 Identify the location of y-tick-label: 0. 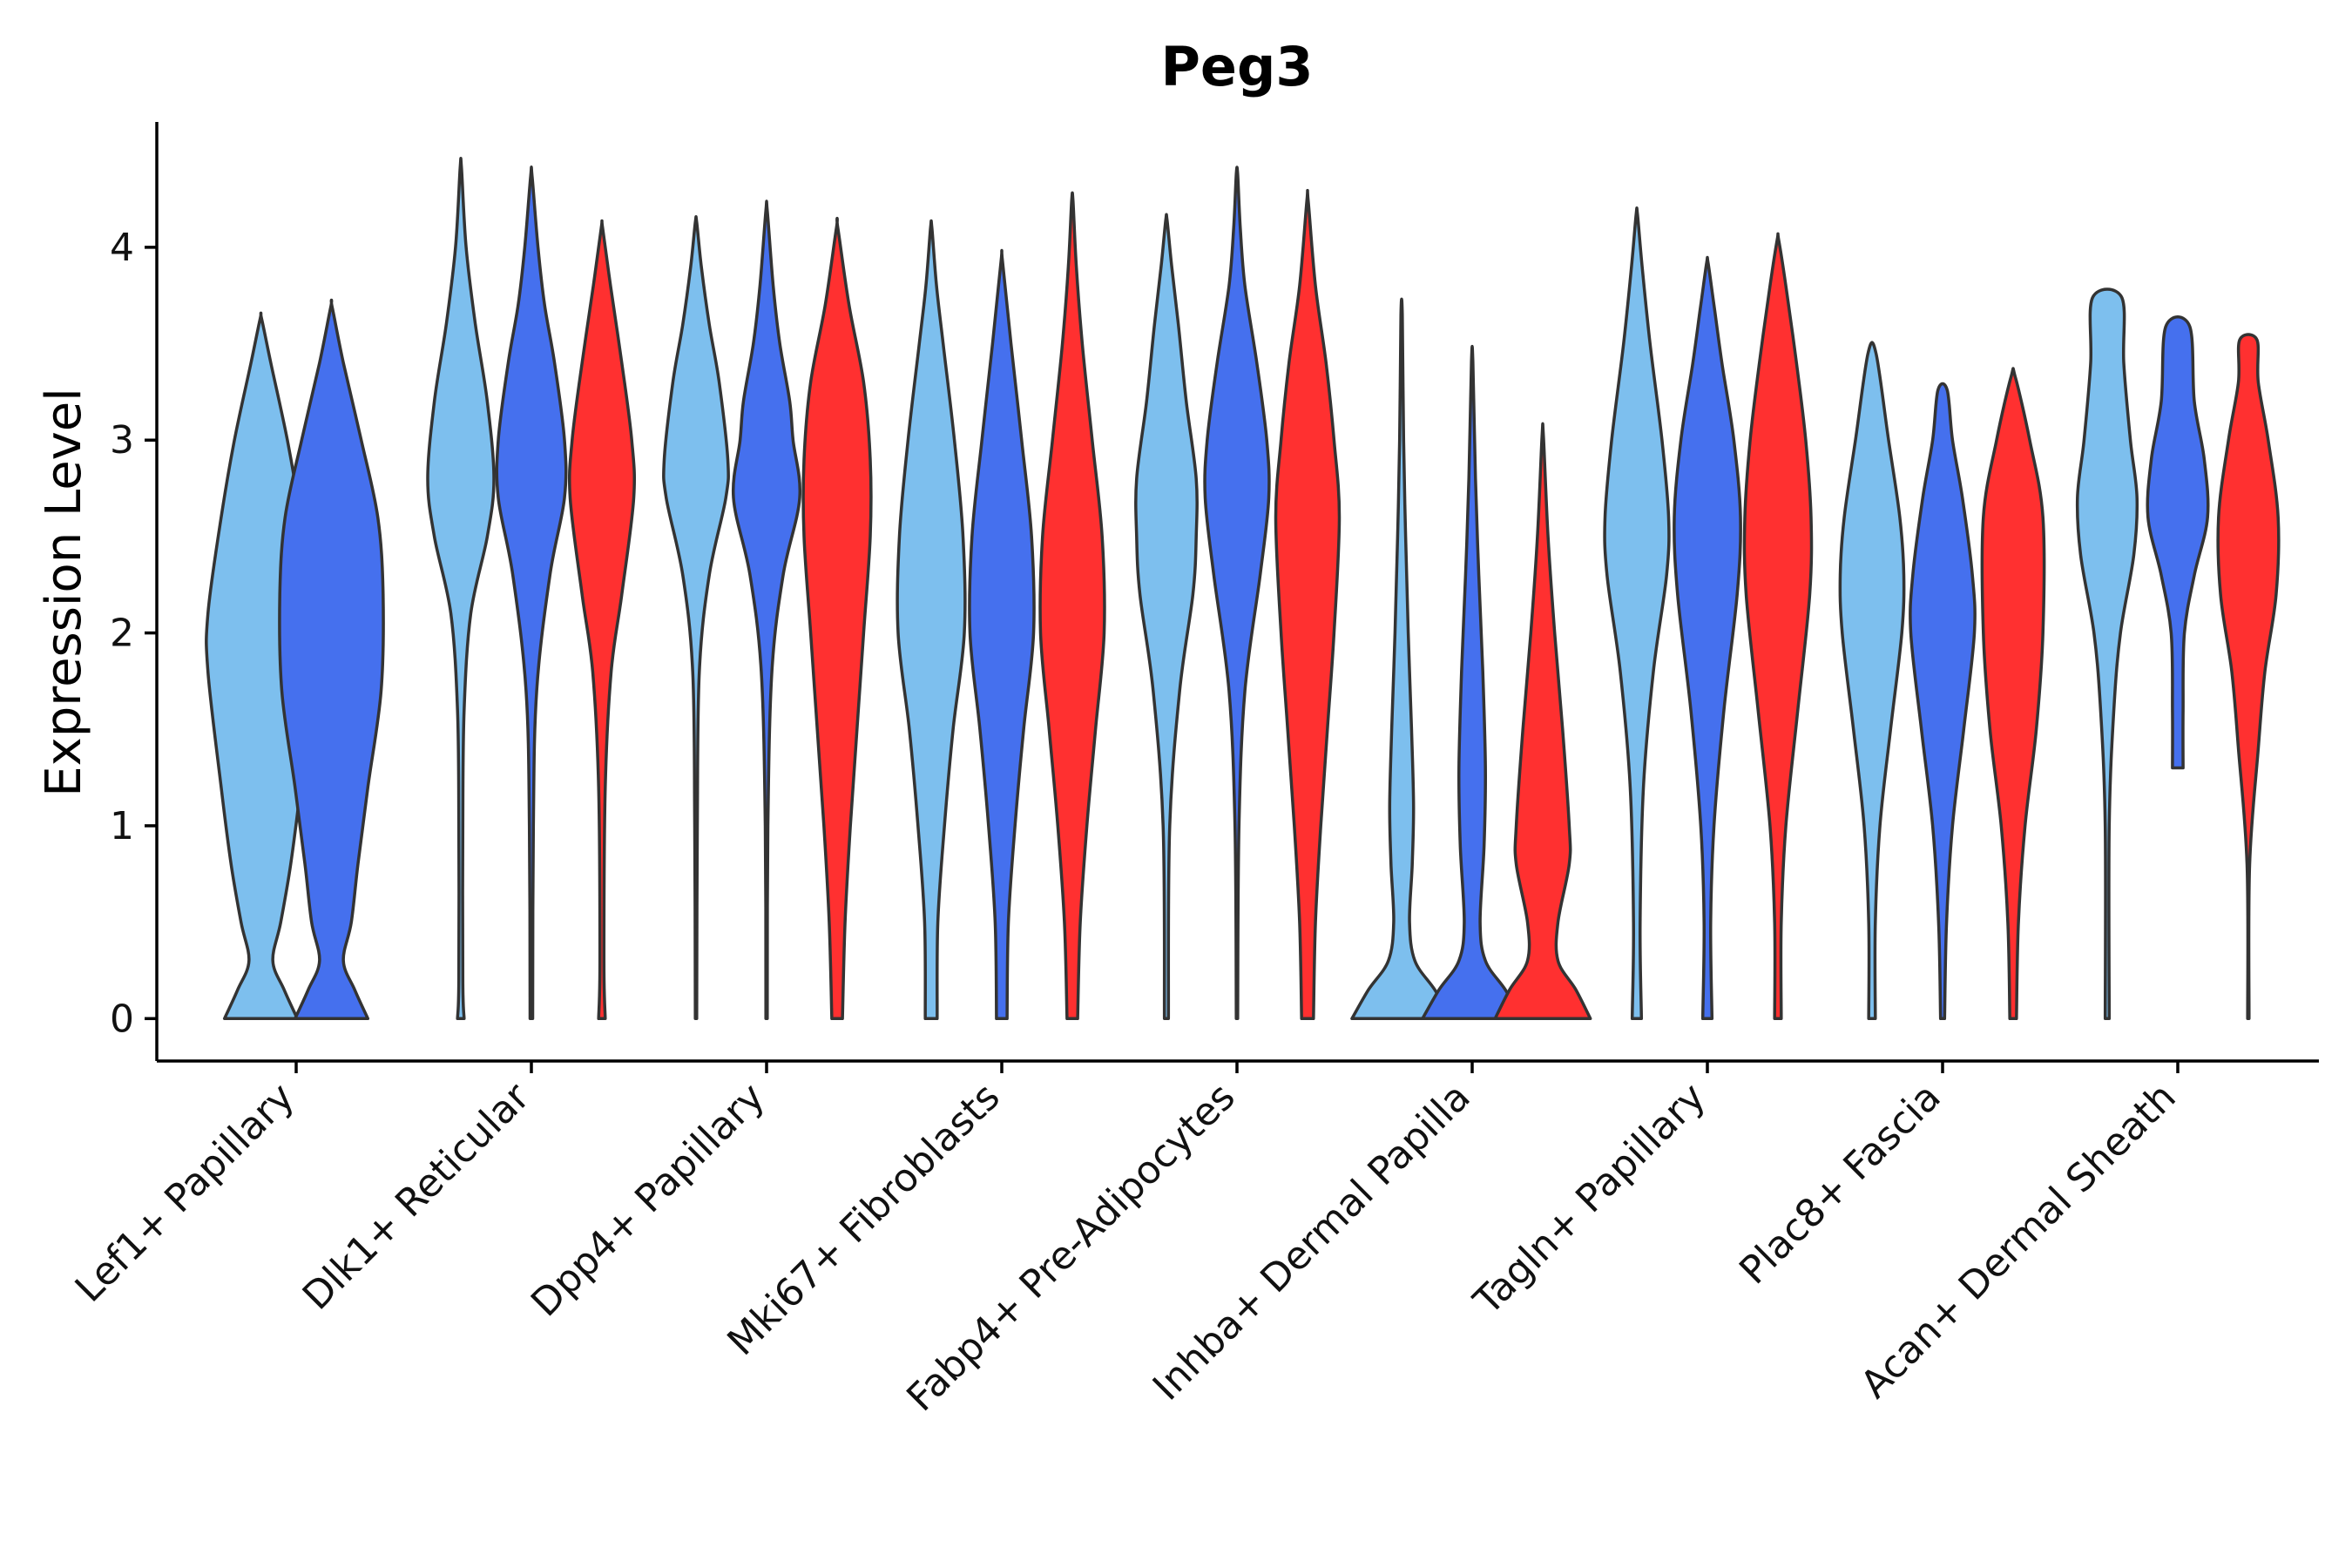
(122, 1019).